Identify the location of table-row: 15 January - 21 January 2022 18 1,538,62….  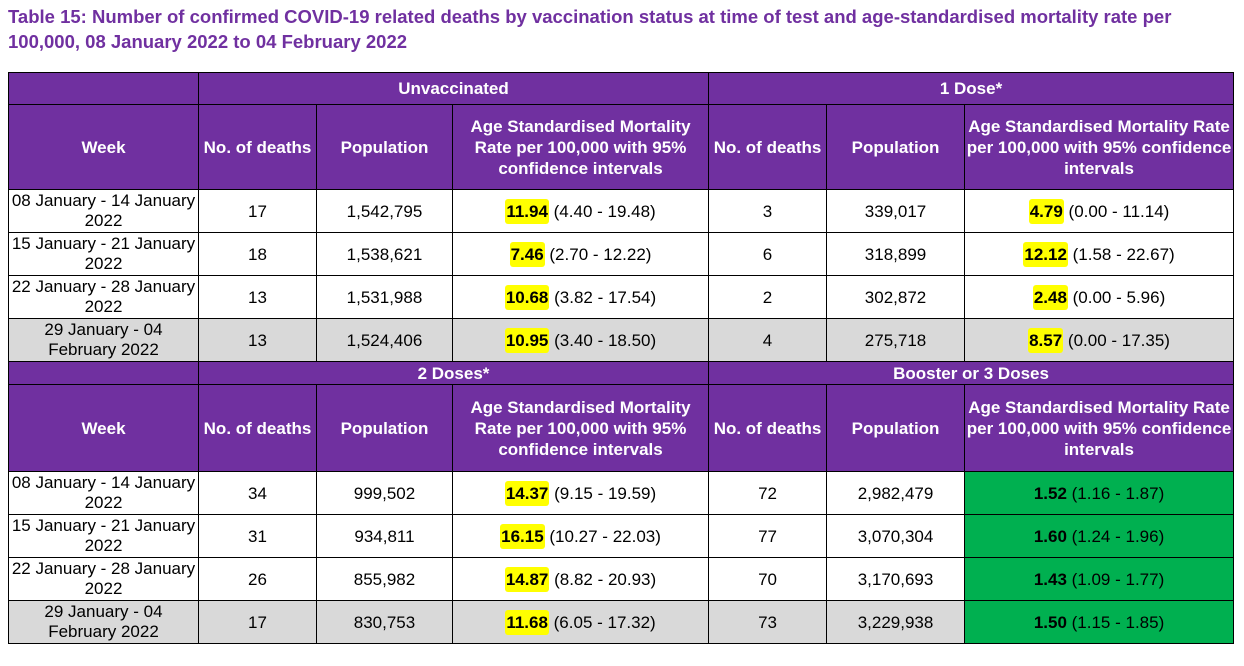
(621, 254).